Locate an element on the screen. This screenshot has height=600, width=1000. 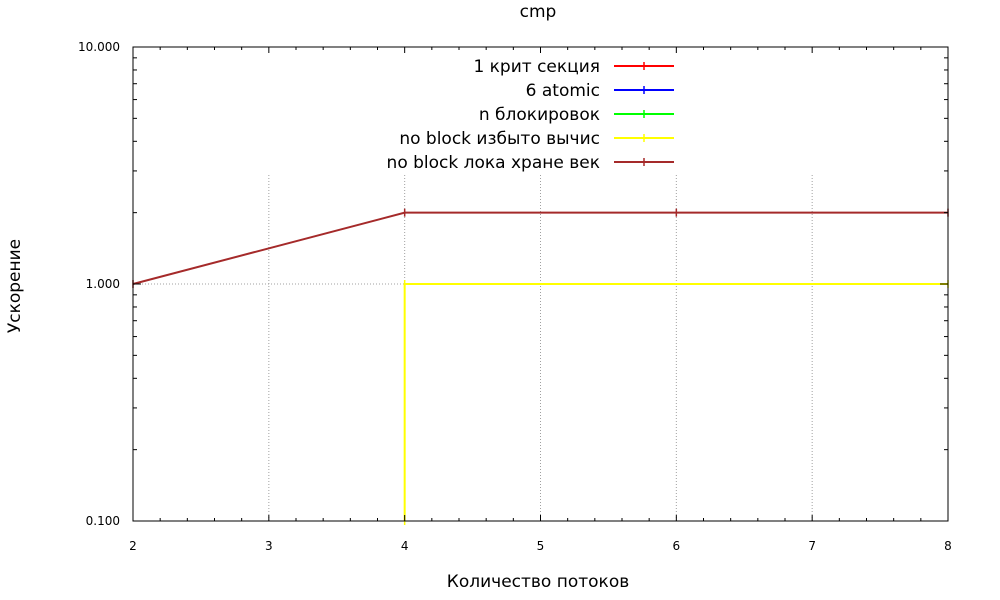
chart-title: cmp is located at coordinates (538, 12).